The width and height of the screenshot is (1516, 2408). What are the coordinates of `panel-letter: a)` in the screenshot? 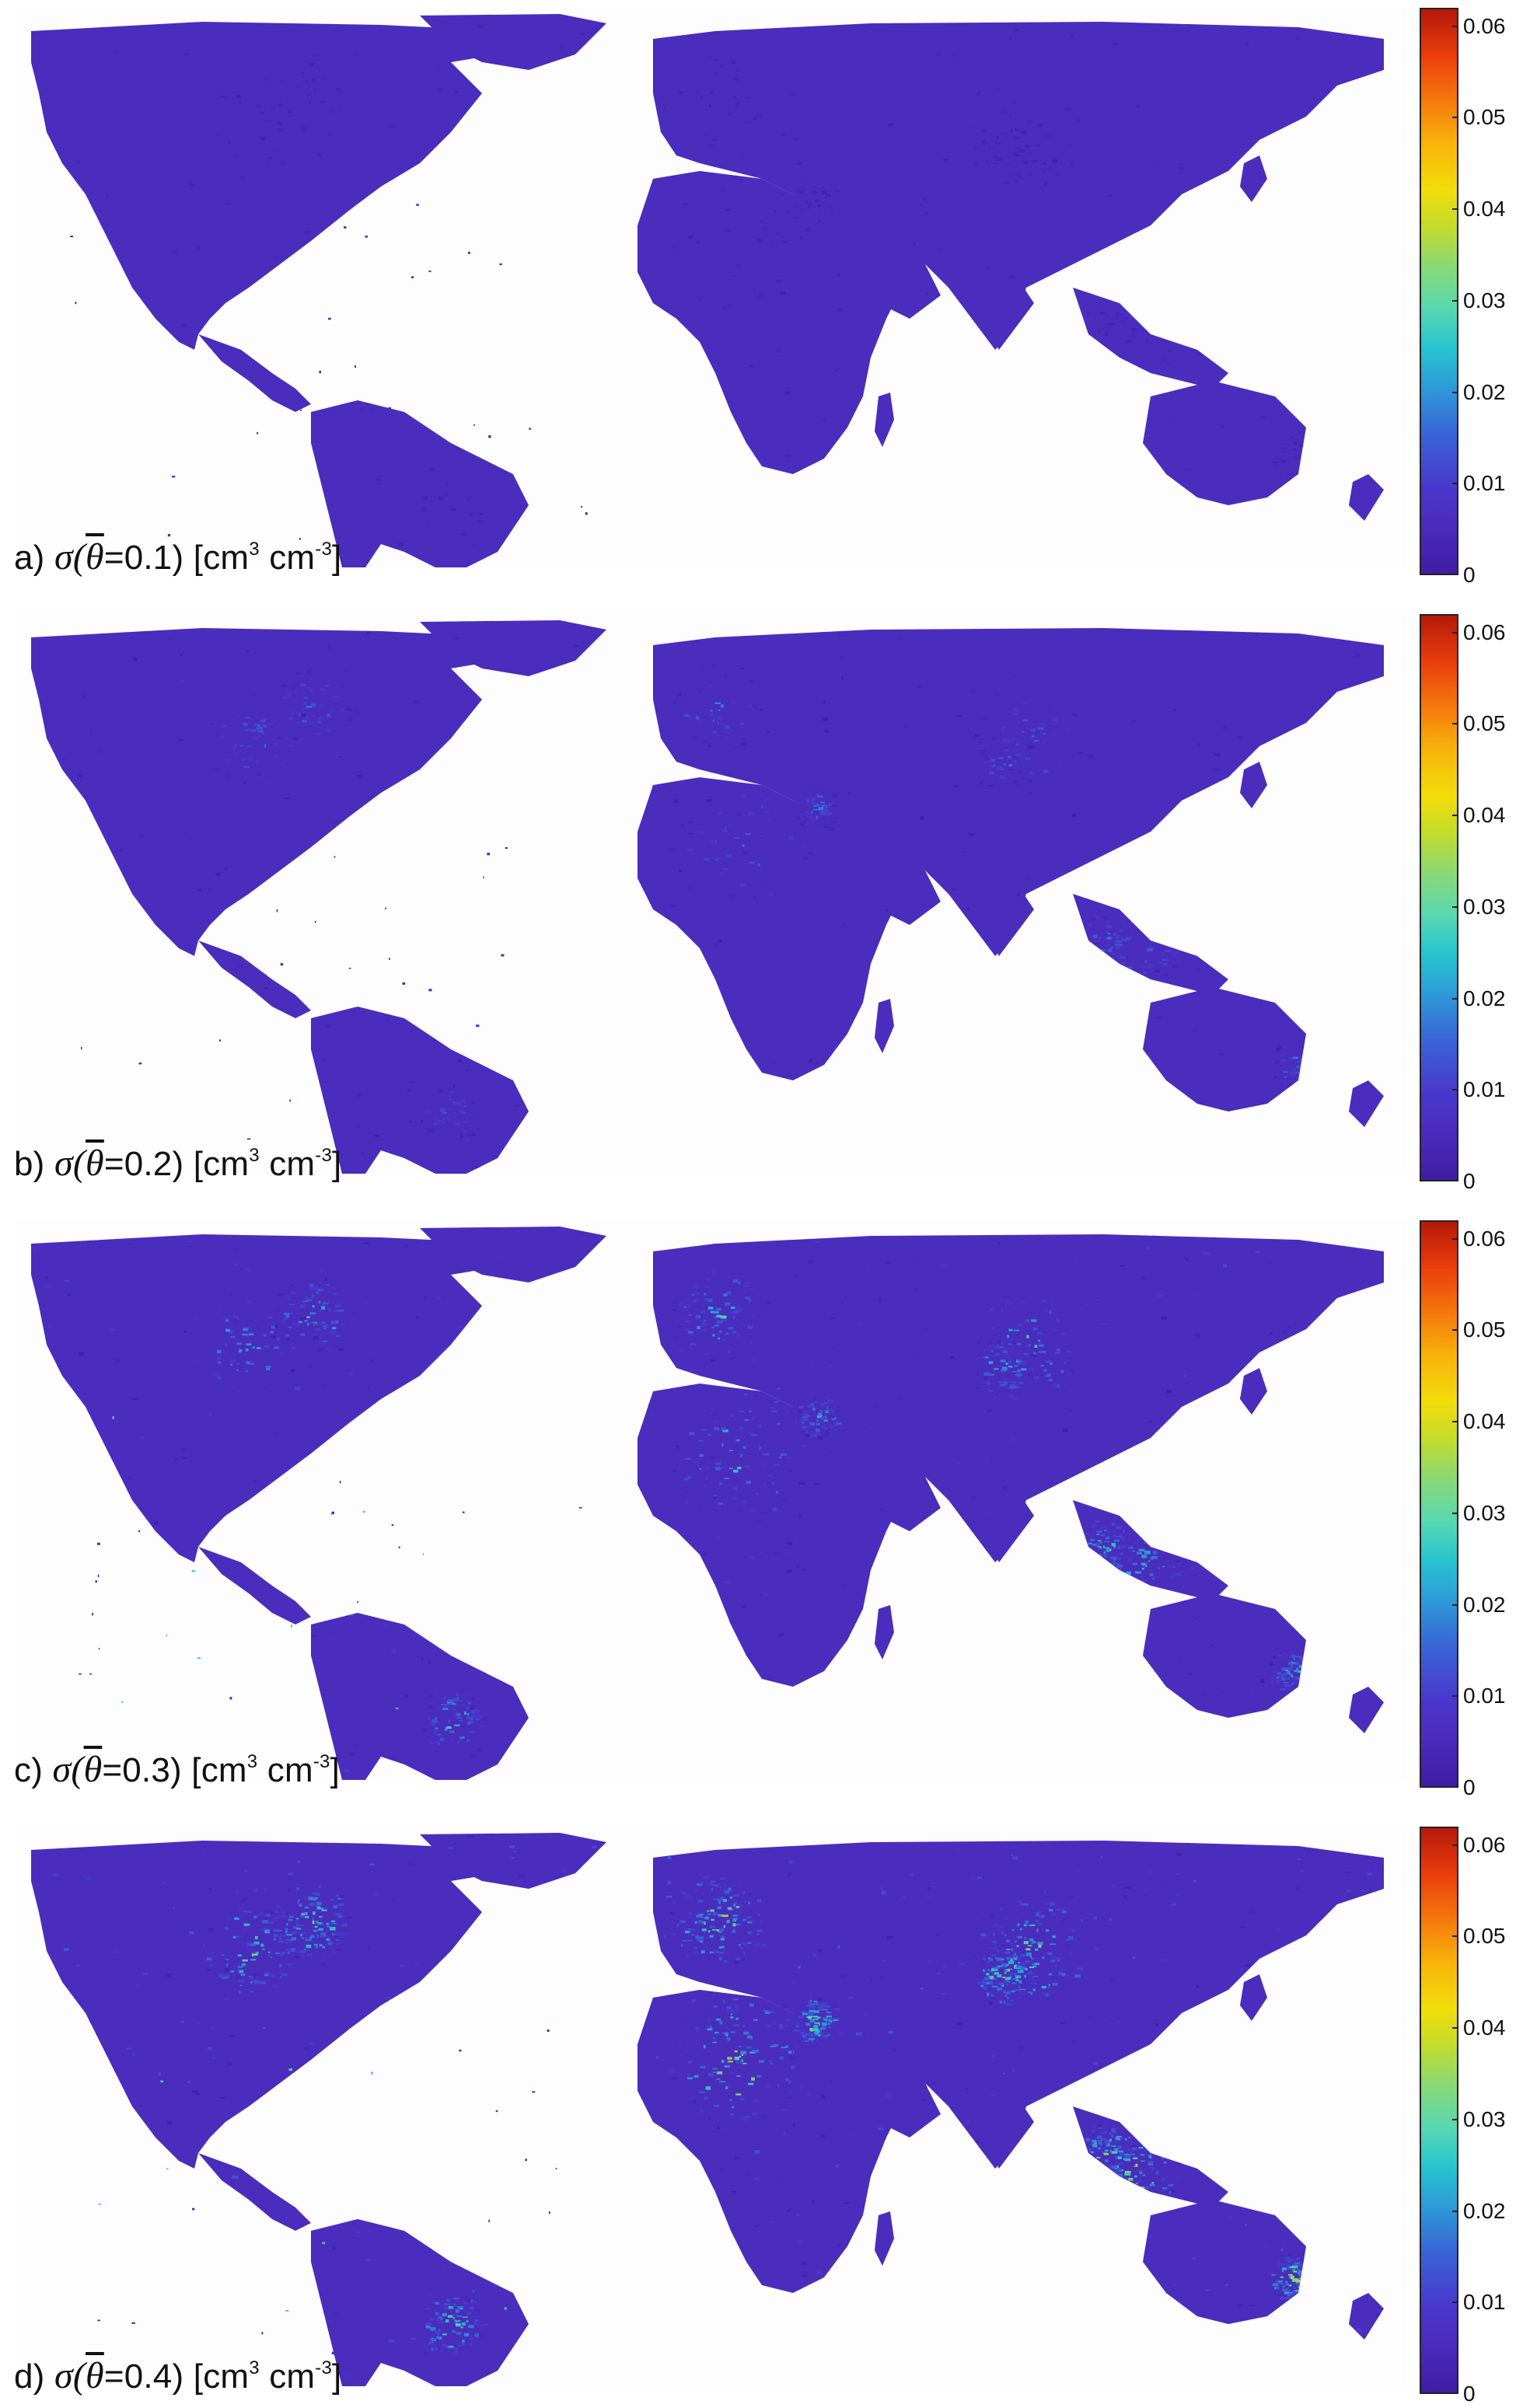 It's located at (30, 558).